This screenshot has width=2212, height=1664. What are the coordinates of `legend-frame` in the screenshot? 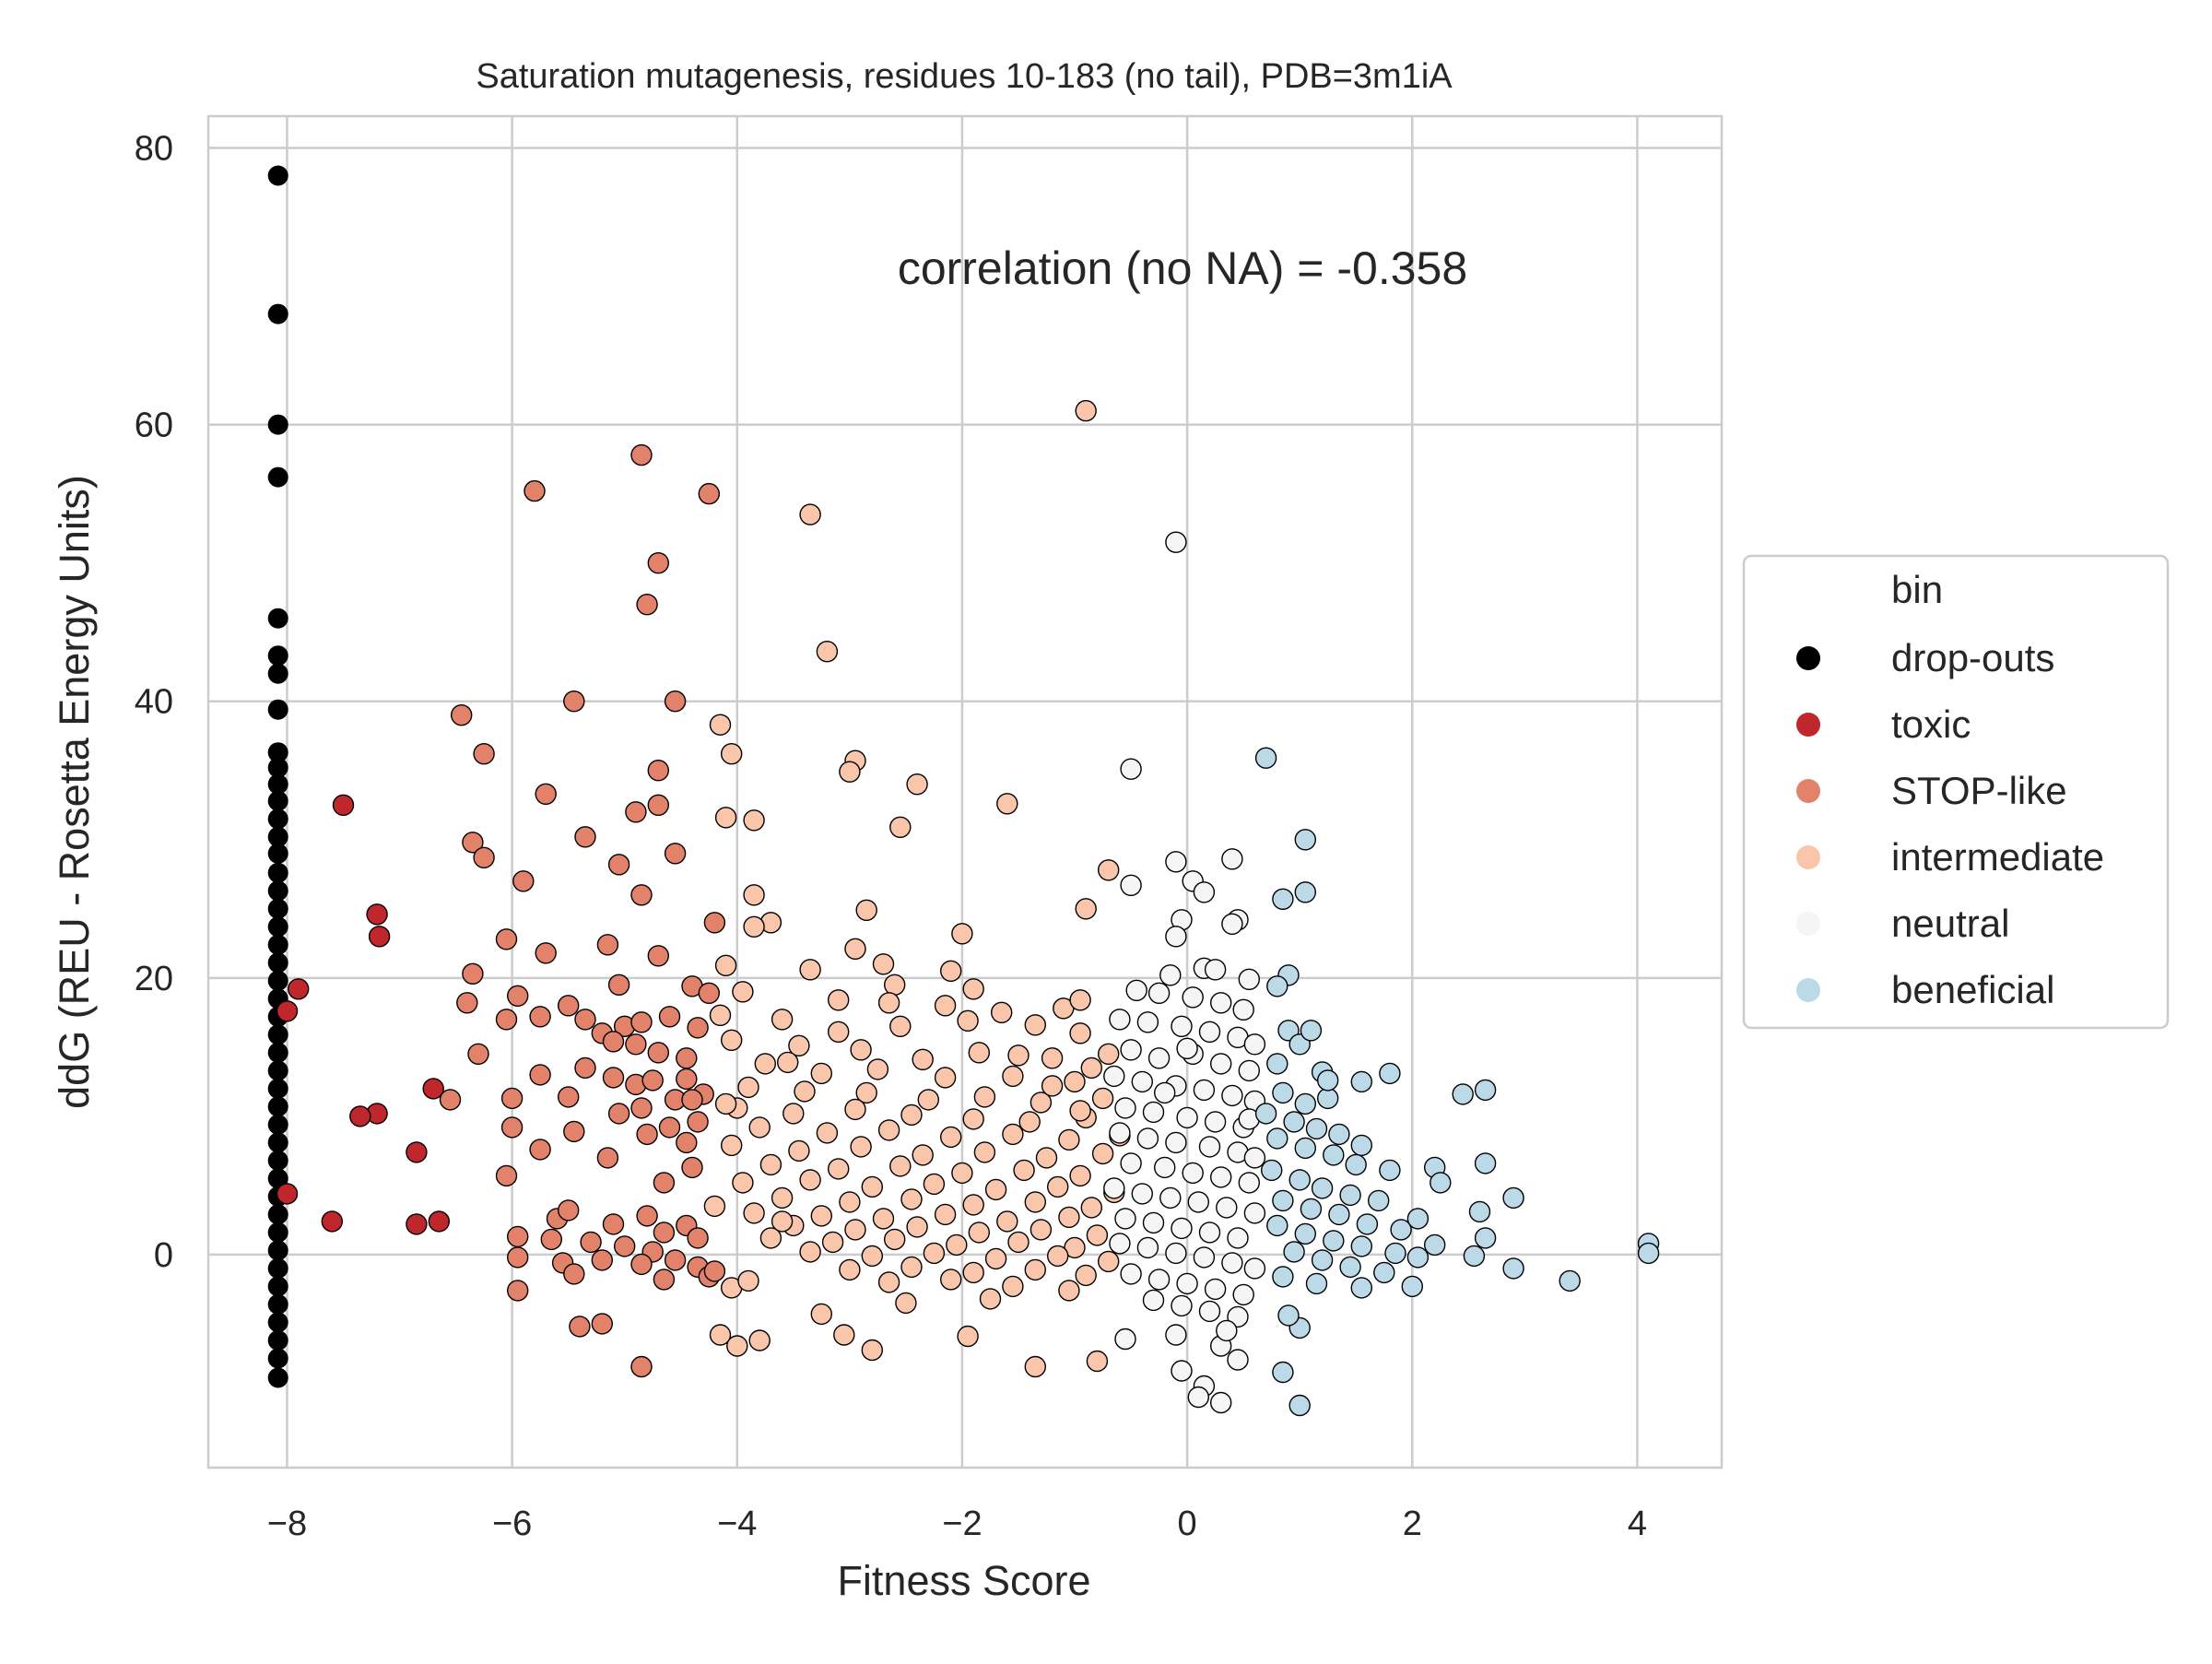 It's located at (1956, 792).